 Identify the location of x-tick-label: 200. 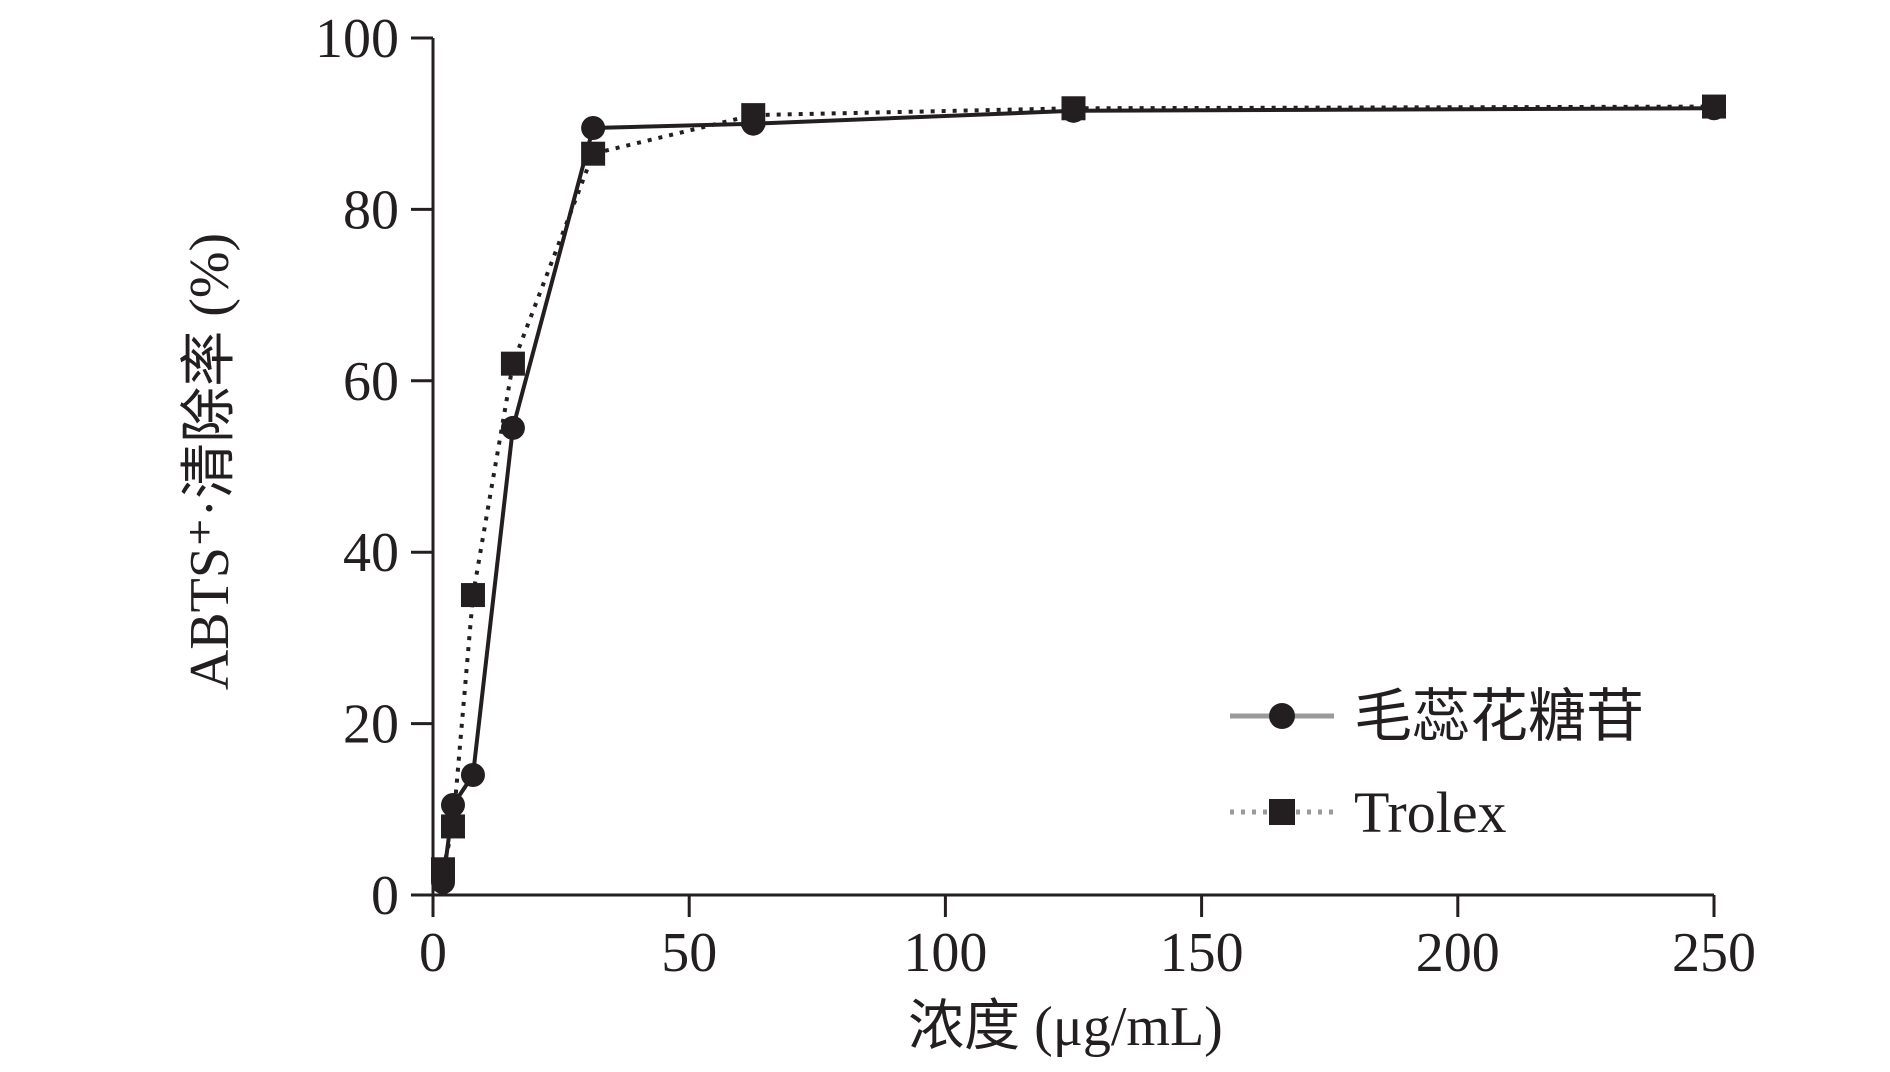
(1458, 953).